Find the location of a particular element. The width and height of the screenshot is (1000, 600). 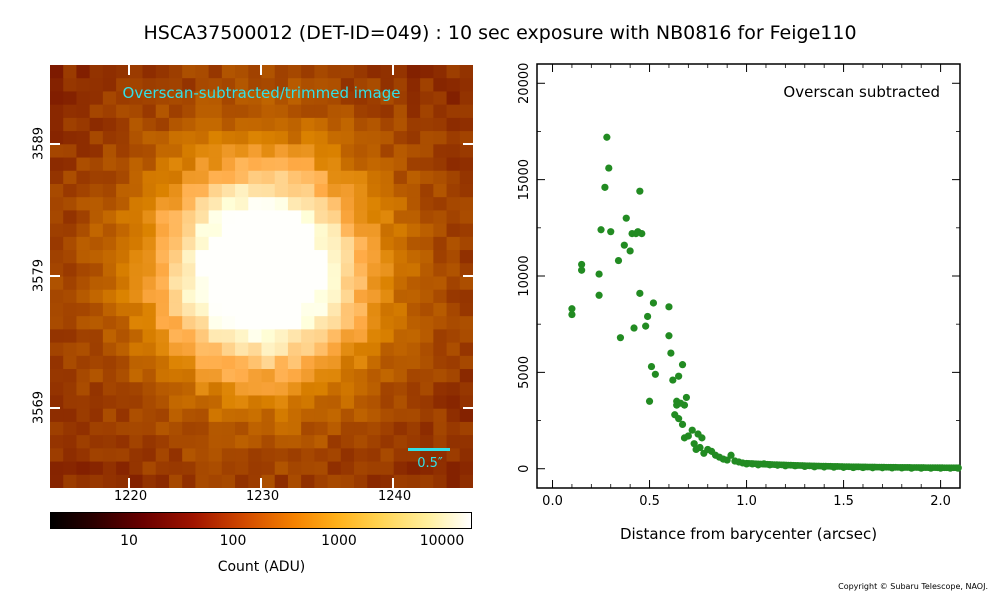

scale-bar-label: 0.5″ is located at coordinates (430, 463).